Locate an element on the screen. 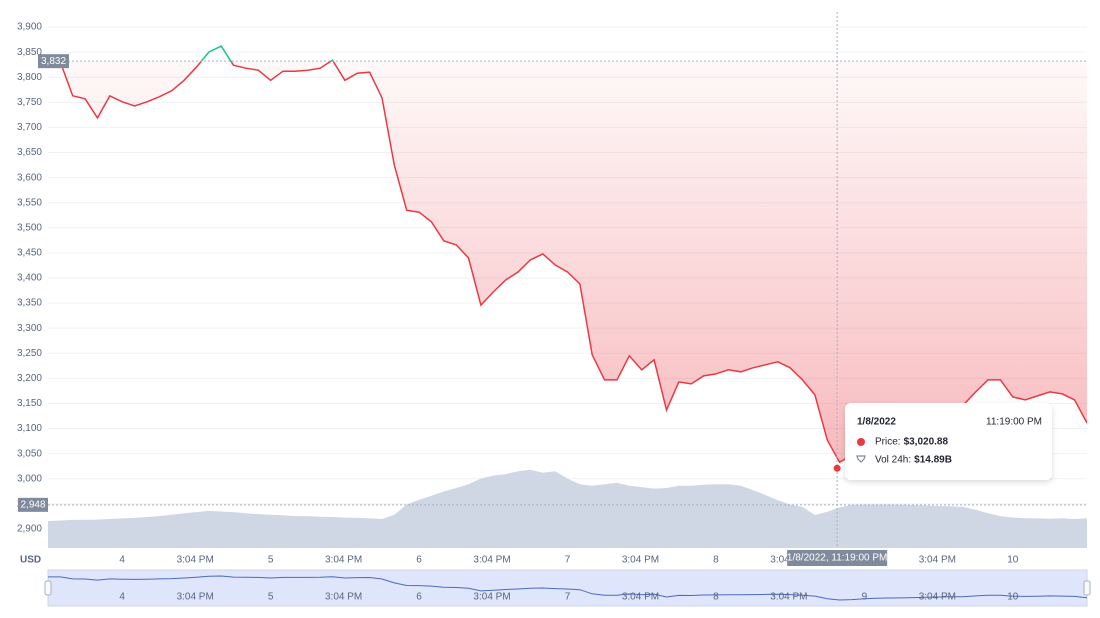 The height and width of the screenshot is (618, 1100). y-tick-label: 3,150 is located at coordinates (29, 403).